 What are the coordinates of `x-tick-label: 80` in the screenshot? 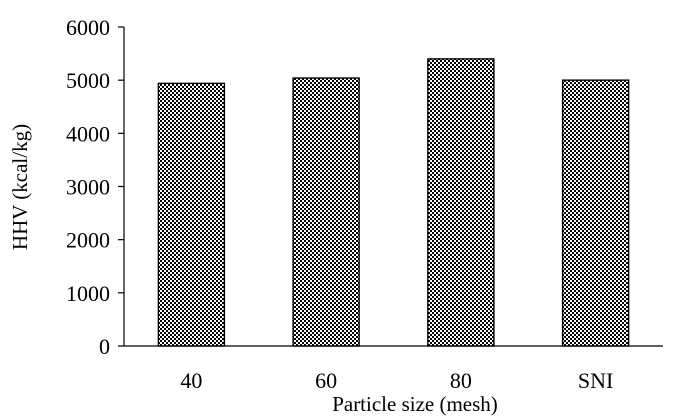 It's located at (461, 380).